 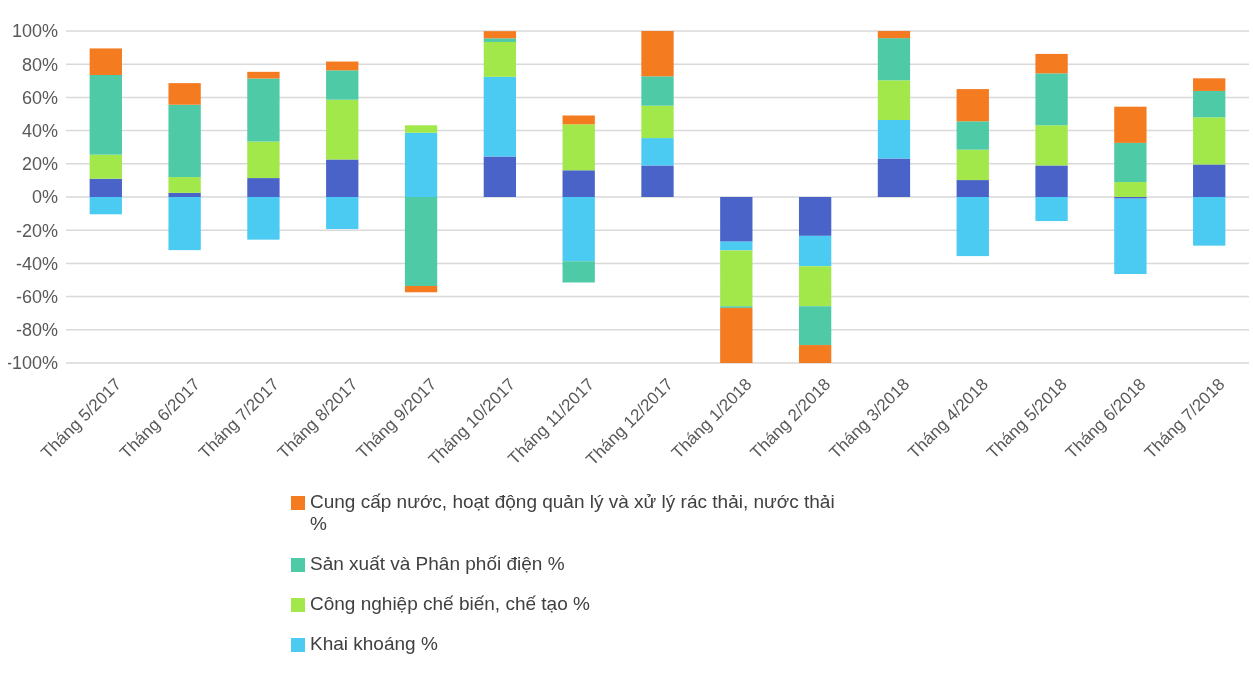 What do you see at coordinates (39, 130) in the screenshot?
I see `y-tick-label: 40%` at bounding box center [39, 130].